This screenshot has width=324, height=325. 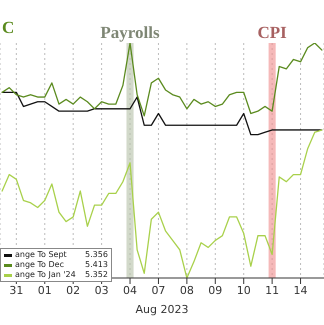 What do you see at coordinates (243, 290) in the screenshot?
I see `x-tick-label: 10` at bounding box center [243, 290].